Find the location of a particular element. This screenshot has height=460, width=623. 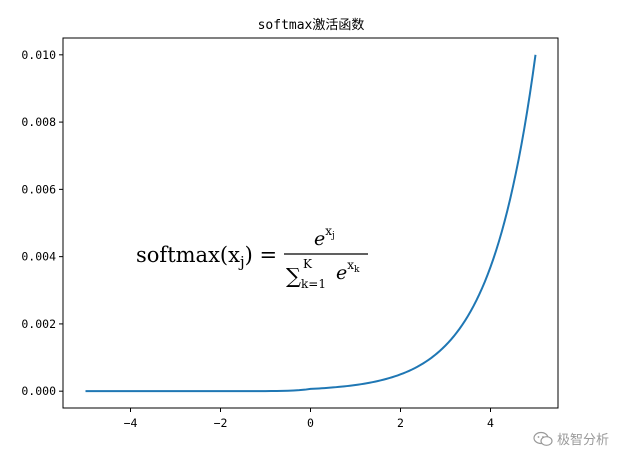

y-tick-label: 0.002 is located at coordinates (38, 324).